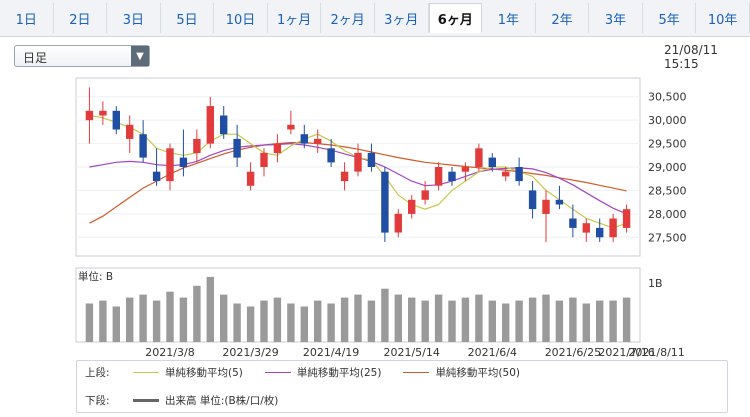  I want to click on tab-10: 2年, so click(563, 18).